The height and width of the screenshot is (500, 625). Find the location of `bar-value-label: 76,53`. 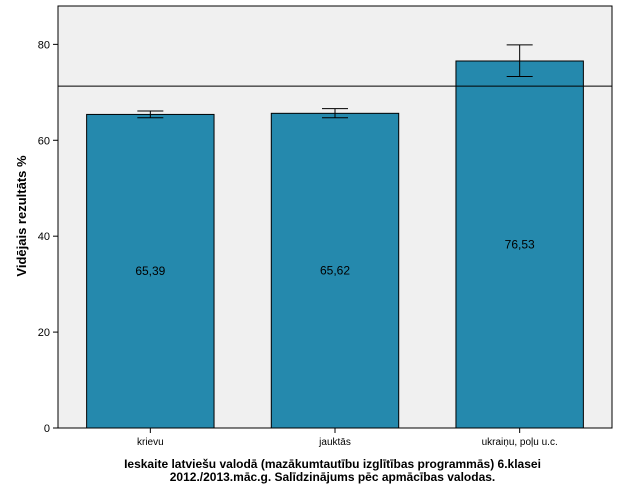

bar-value-label: 76,53 is located at coordinates (520, 245).